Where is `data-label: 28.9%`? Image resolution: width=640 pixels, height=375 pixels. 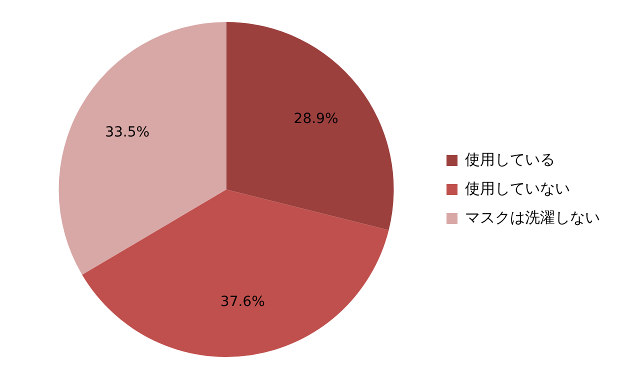
data-label: 28.9% is located at coordinates (316, 119).